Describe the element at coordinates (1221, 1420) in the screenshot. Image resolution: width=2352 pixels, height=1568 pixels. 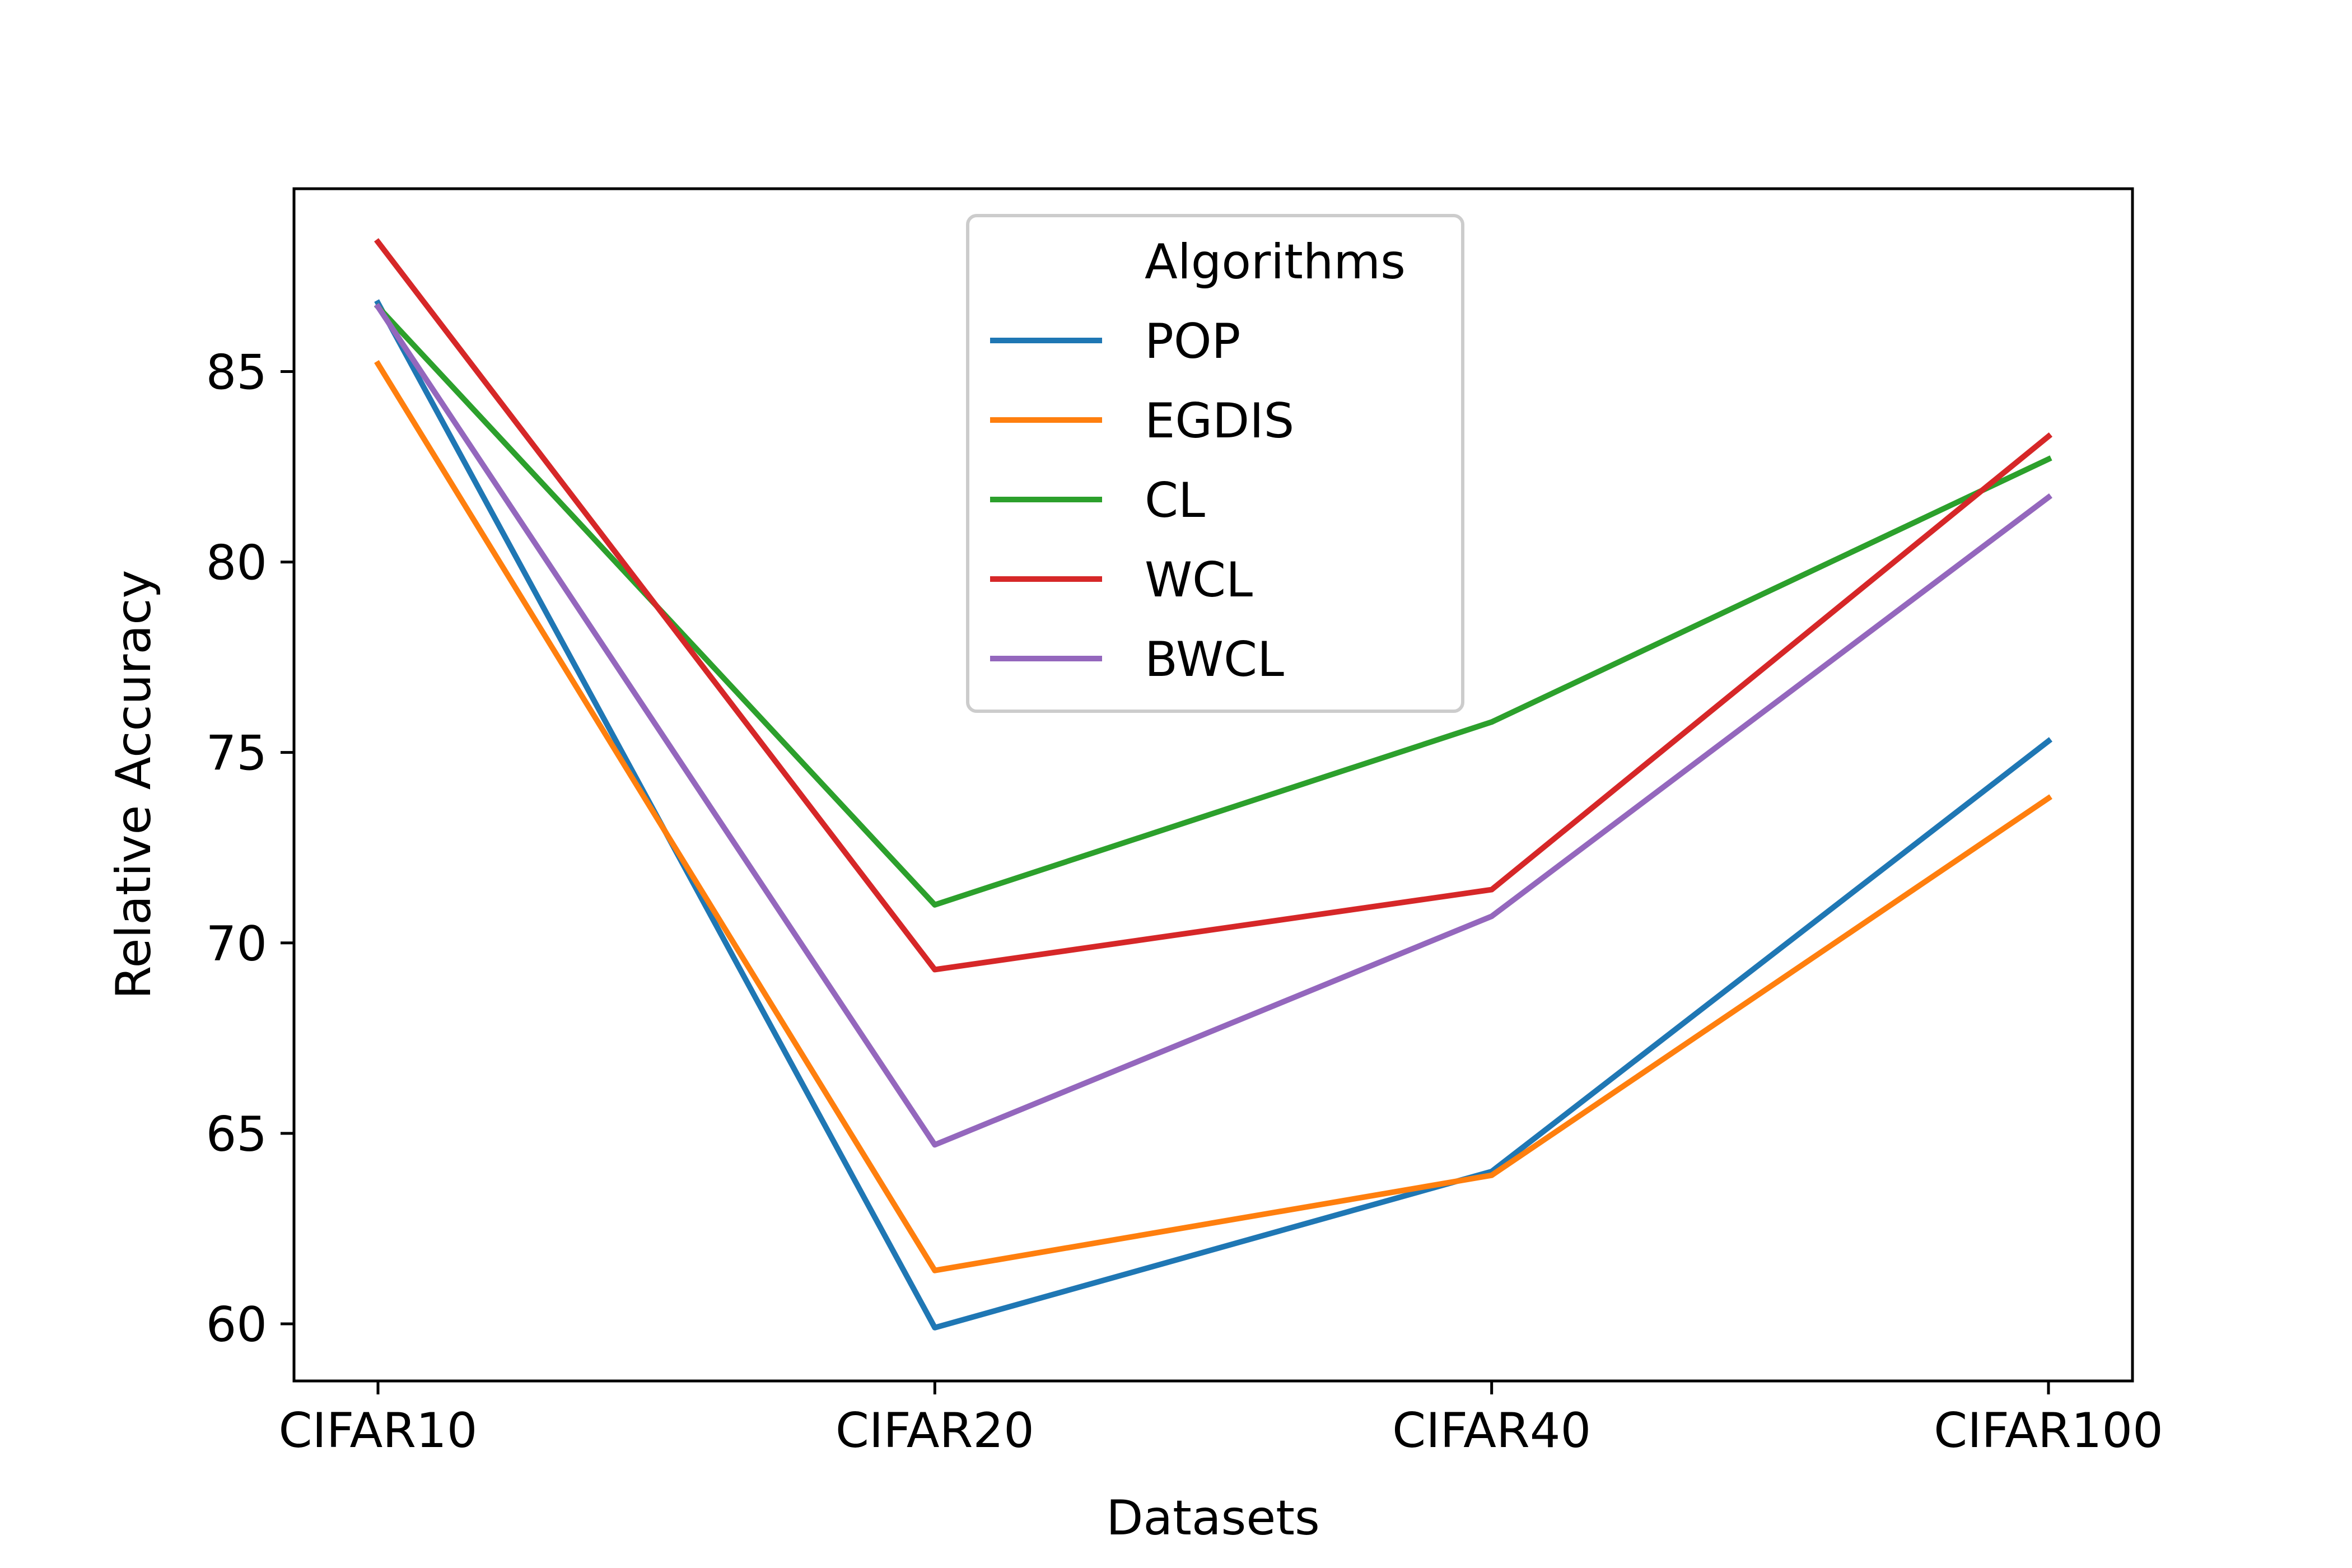
I see `x-axis: CIFAR10 CIFAR20 CIFAR40 CIFAR100` at that location.